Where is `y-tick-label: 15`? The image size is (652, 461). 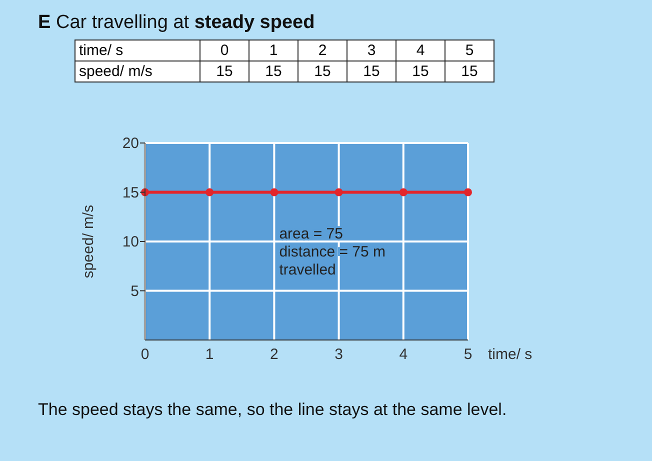
y-tick-label: 15 is located at coordinates (130, 193).